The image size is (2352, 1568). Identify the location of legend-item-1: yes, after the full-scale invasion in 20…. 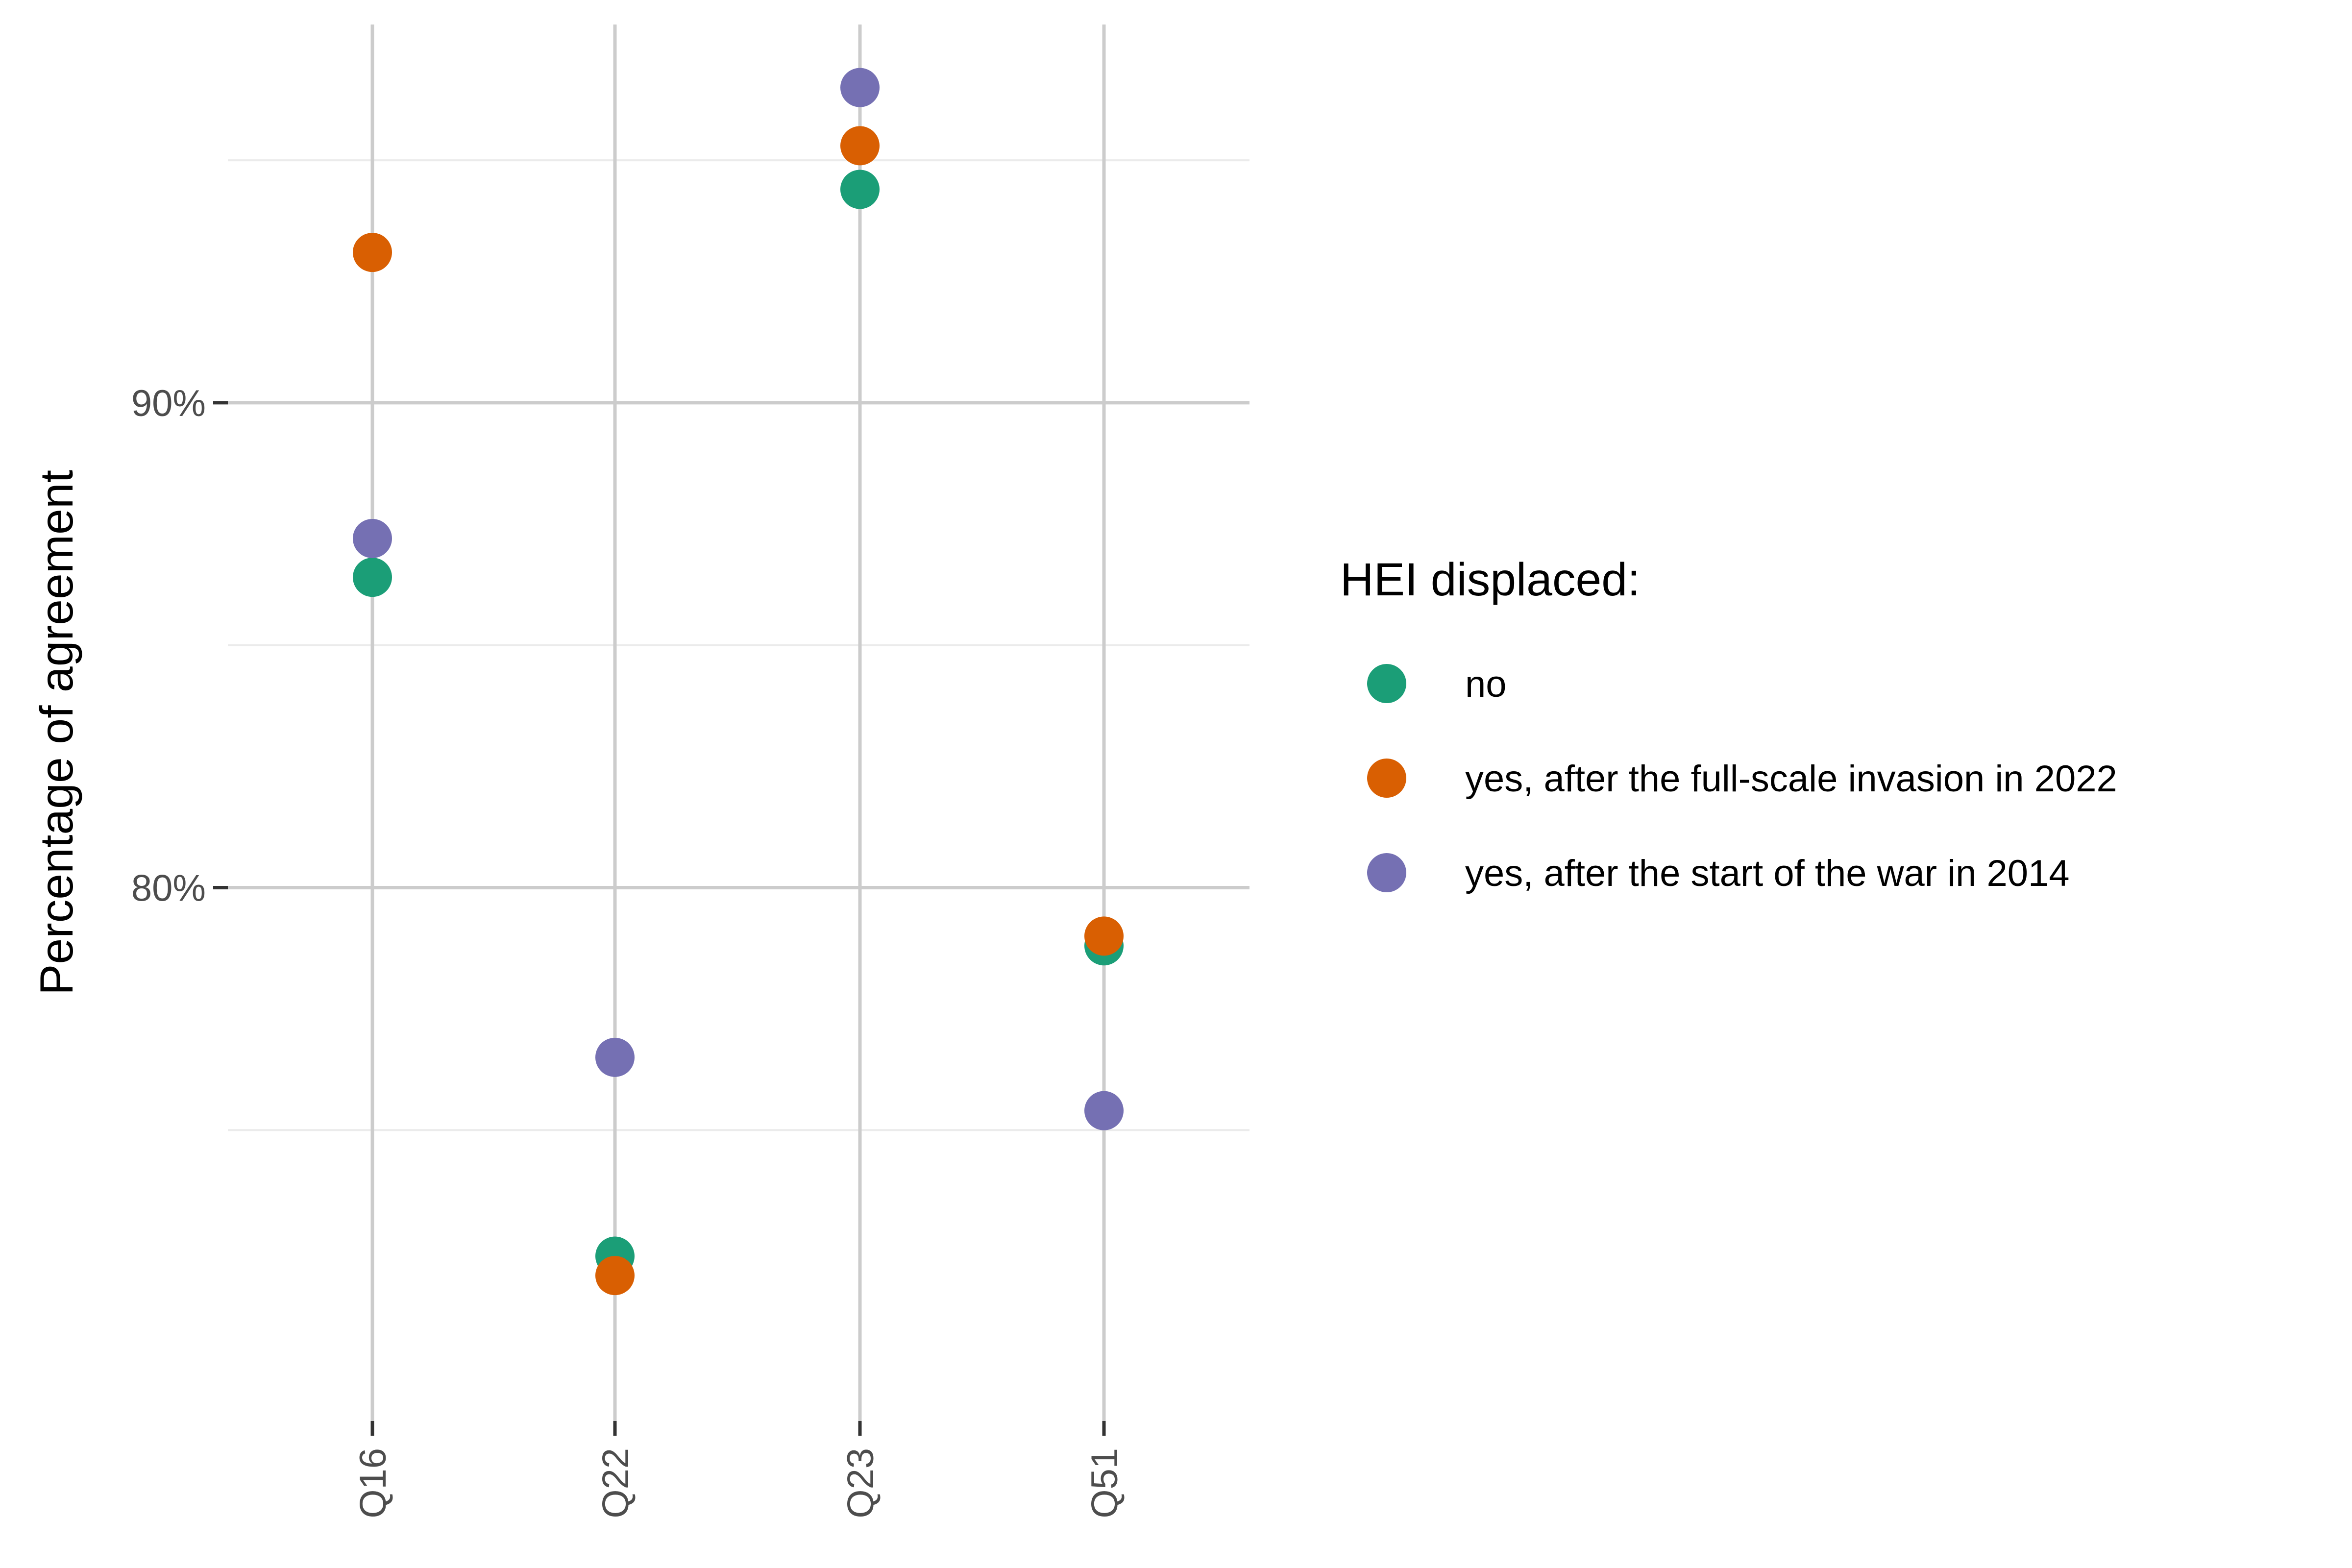
(1742, 779).